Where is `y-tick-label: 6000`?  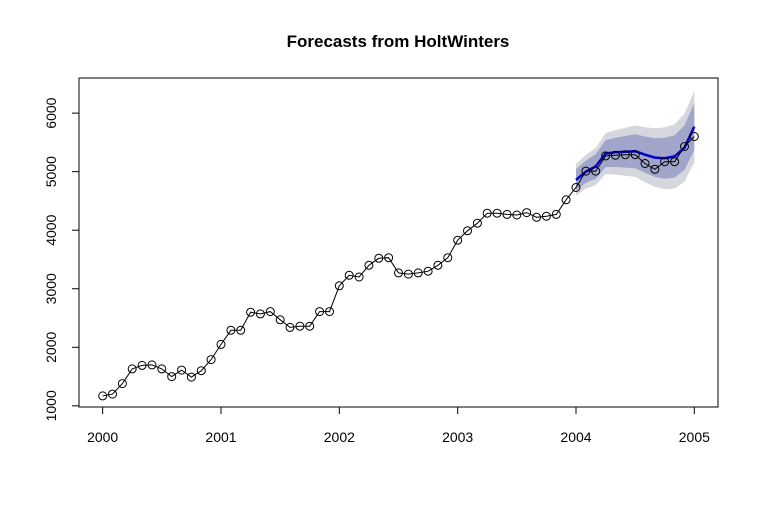
y-tick-label: 6000 is located at coordinates (51, 112).